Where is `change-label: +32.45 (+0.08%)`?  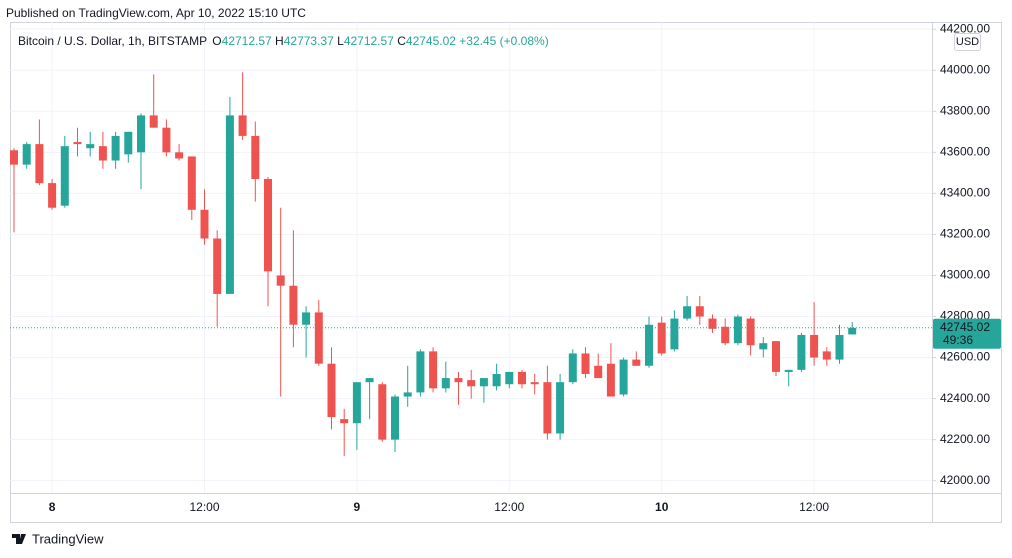 change-label: +32.45 (+0.08%) is located at coordinates (503, 41).